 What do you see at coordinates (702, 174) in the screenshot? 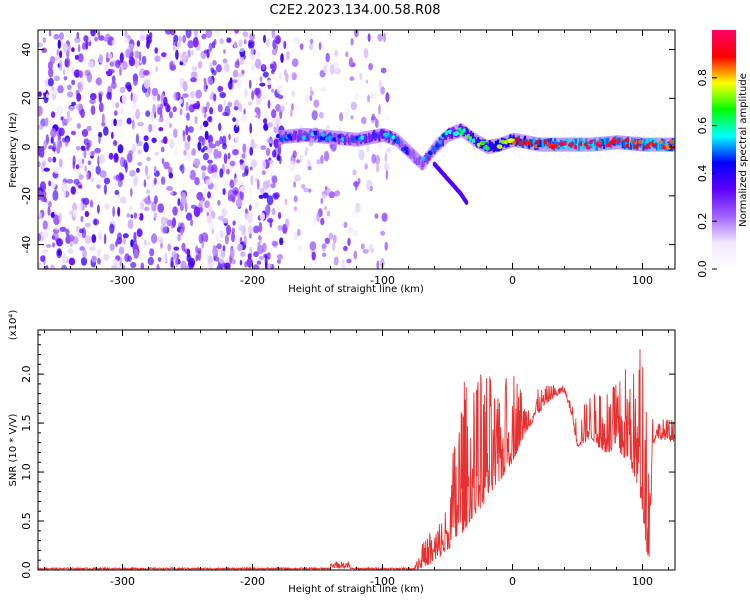
I see `colorbar-tick-label: 0.4` at bounding box center [702, 174].